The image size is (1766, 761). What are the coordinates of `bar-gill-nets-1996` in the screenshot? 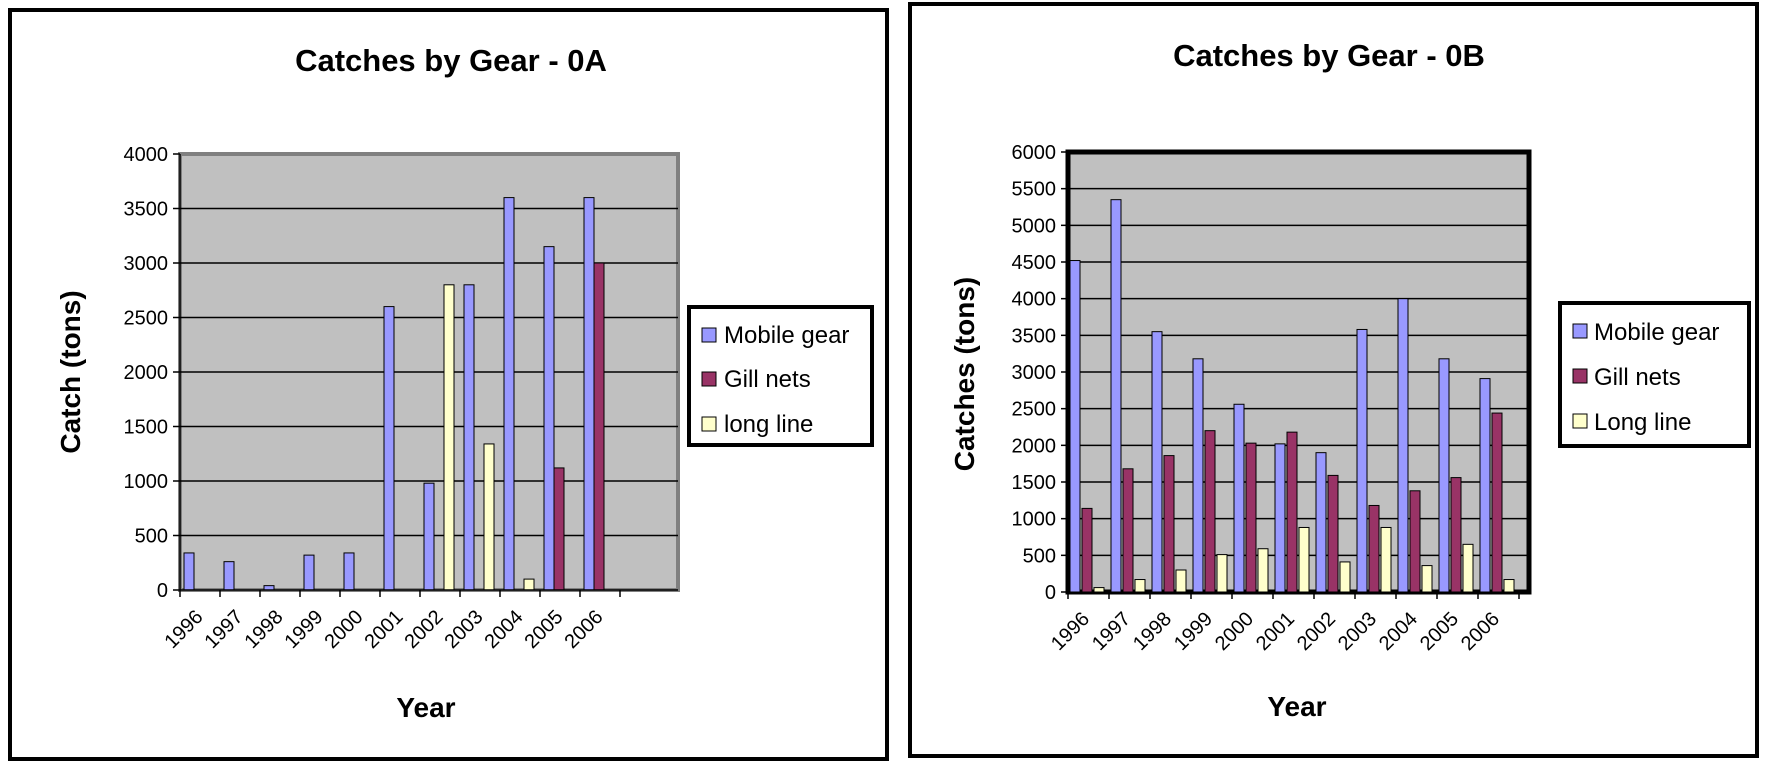 It's located at (1087, 550).